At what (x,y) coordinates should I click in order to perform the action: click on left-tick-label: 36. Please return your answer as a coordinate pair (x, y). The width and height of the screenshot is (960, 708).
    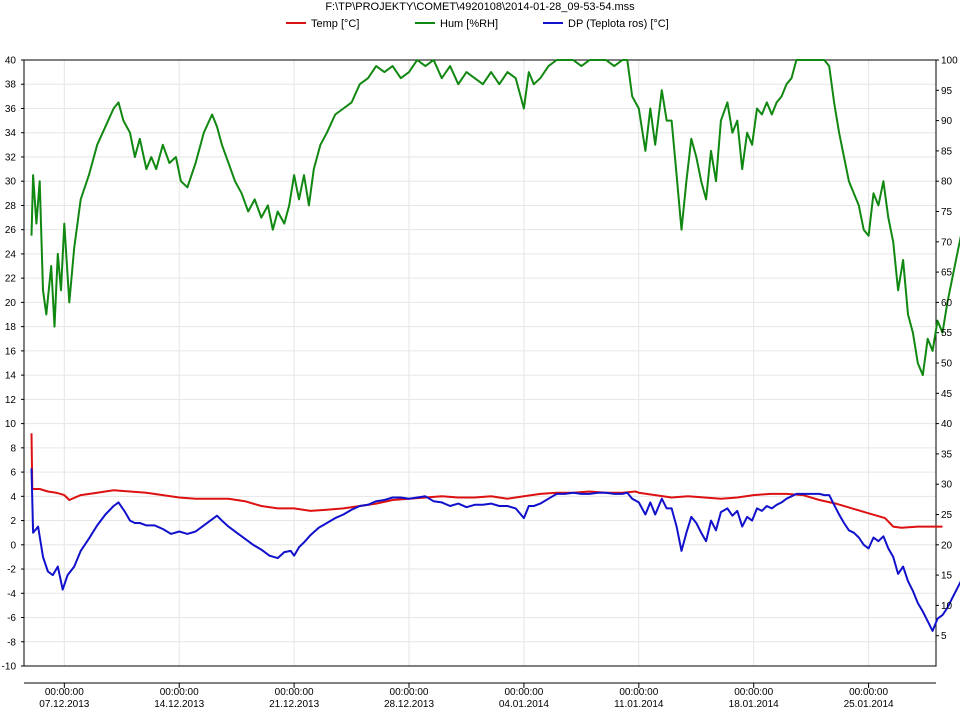
    Looking at the image, I should click on (11, 109).